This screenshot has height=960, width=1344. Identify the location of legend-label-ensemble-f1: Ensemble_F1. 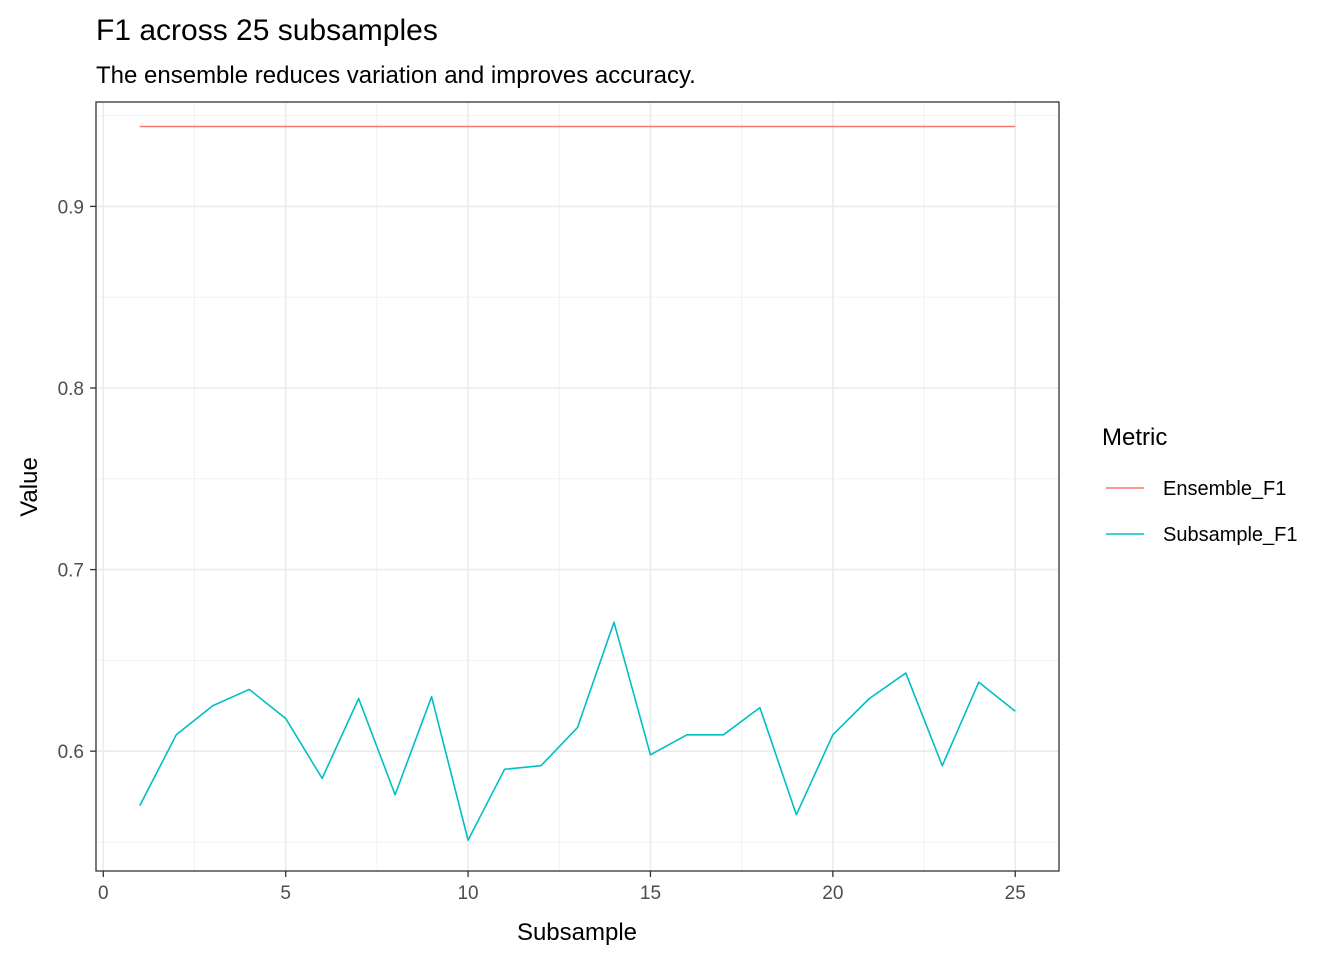
(1224, 489).